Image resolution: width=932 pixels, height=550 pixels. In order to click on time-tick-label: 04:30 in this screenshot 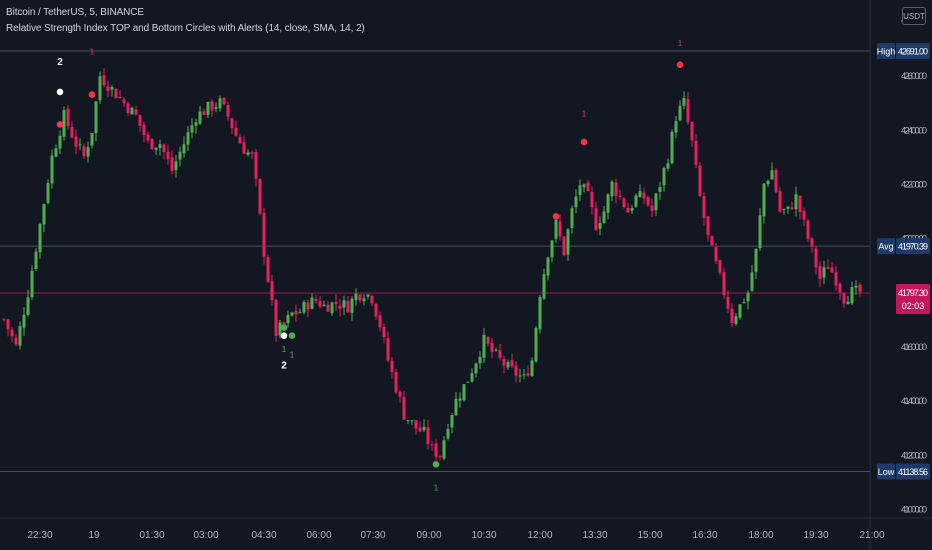, I will do `click(263, 535)`.